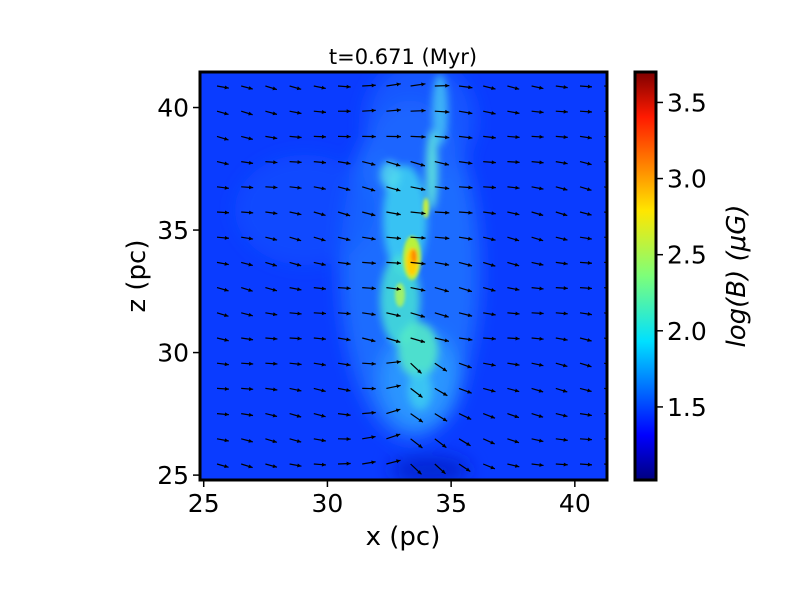 The width and height of the screenshot is (800, 600). Describe the element at coordinates (204, 503) in the screenshot. I see `x-tick-label: 25` at that location.